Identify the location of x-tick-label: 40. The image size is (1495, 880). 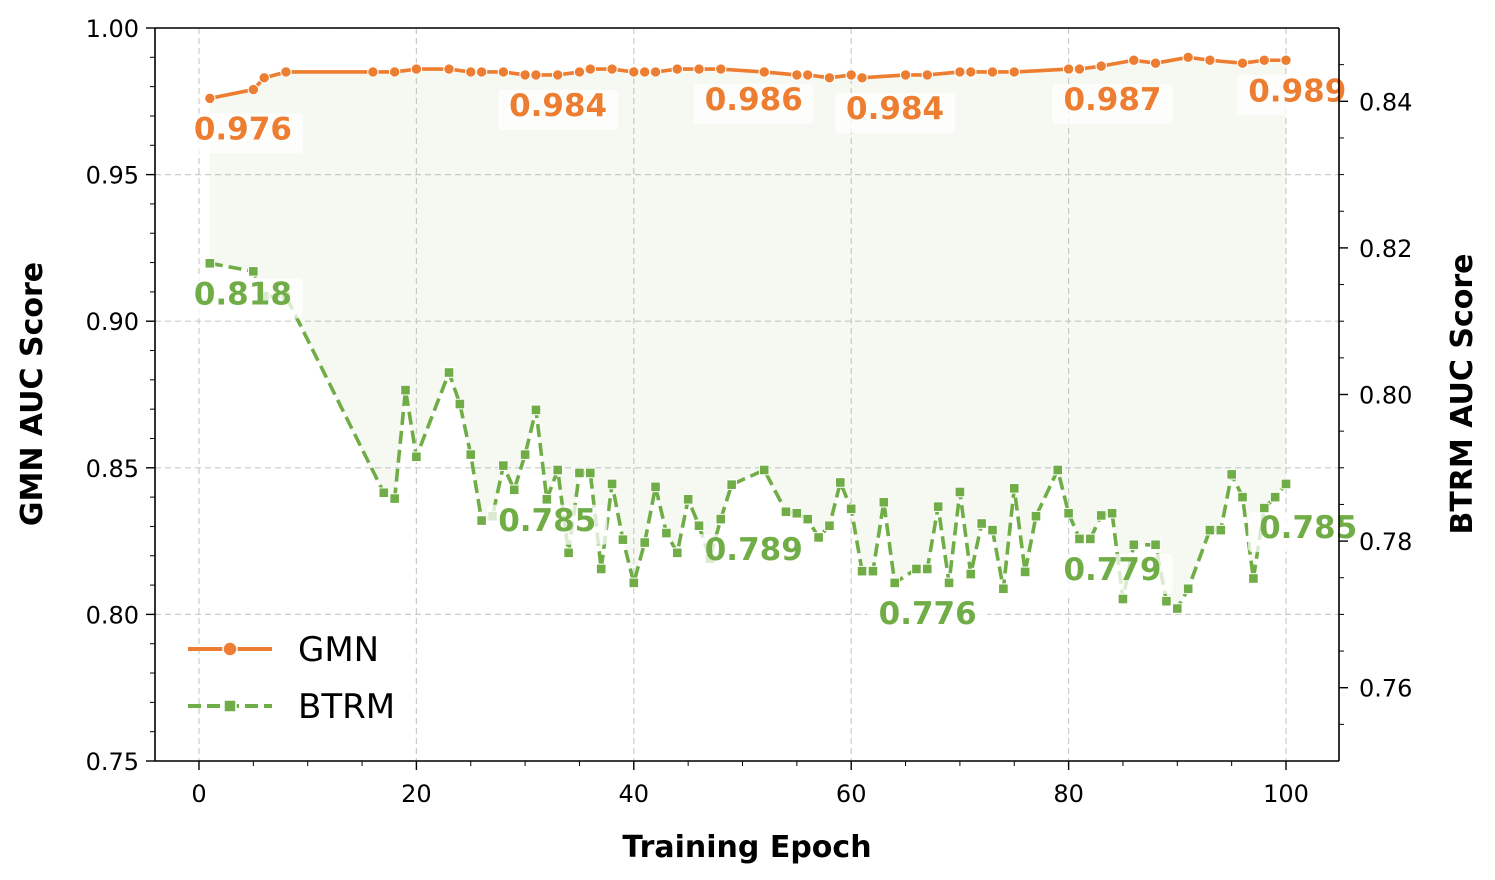
(634, 794).